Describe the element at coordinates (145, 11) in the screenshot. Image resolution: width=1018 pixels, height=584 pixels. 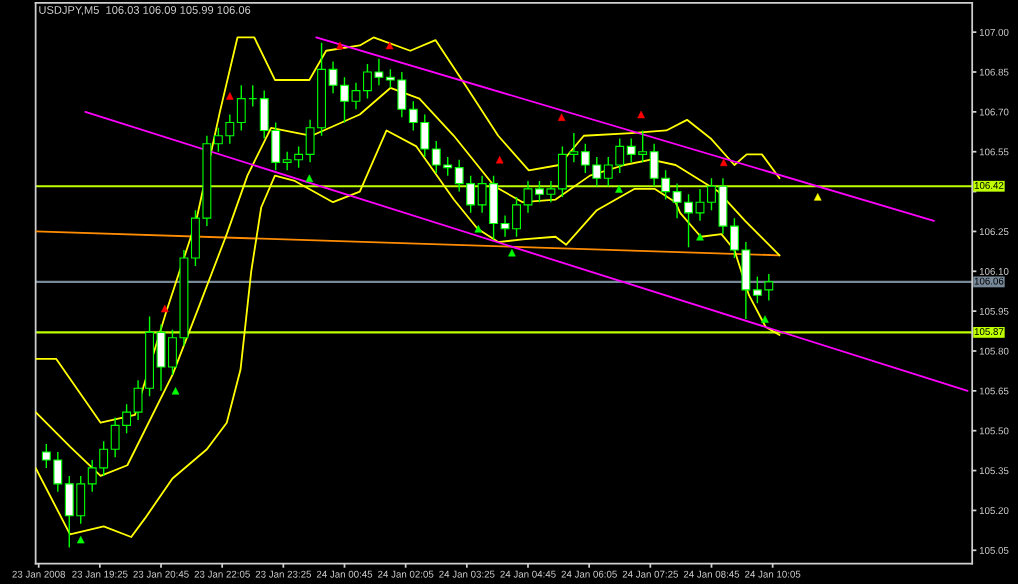
I see `chart-title: USDJPY,M5 106.03 106.09 105.99 106.06` at that location.